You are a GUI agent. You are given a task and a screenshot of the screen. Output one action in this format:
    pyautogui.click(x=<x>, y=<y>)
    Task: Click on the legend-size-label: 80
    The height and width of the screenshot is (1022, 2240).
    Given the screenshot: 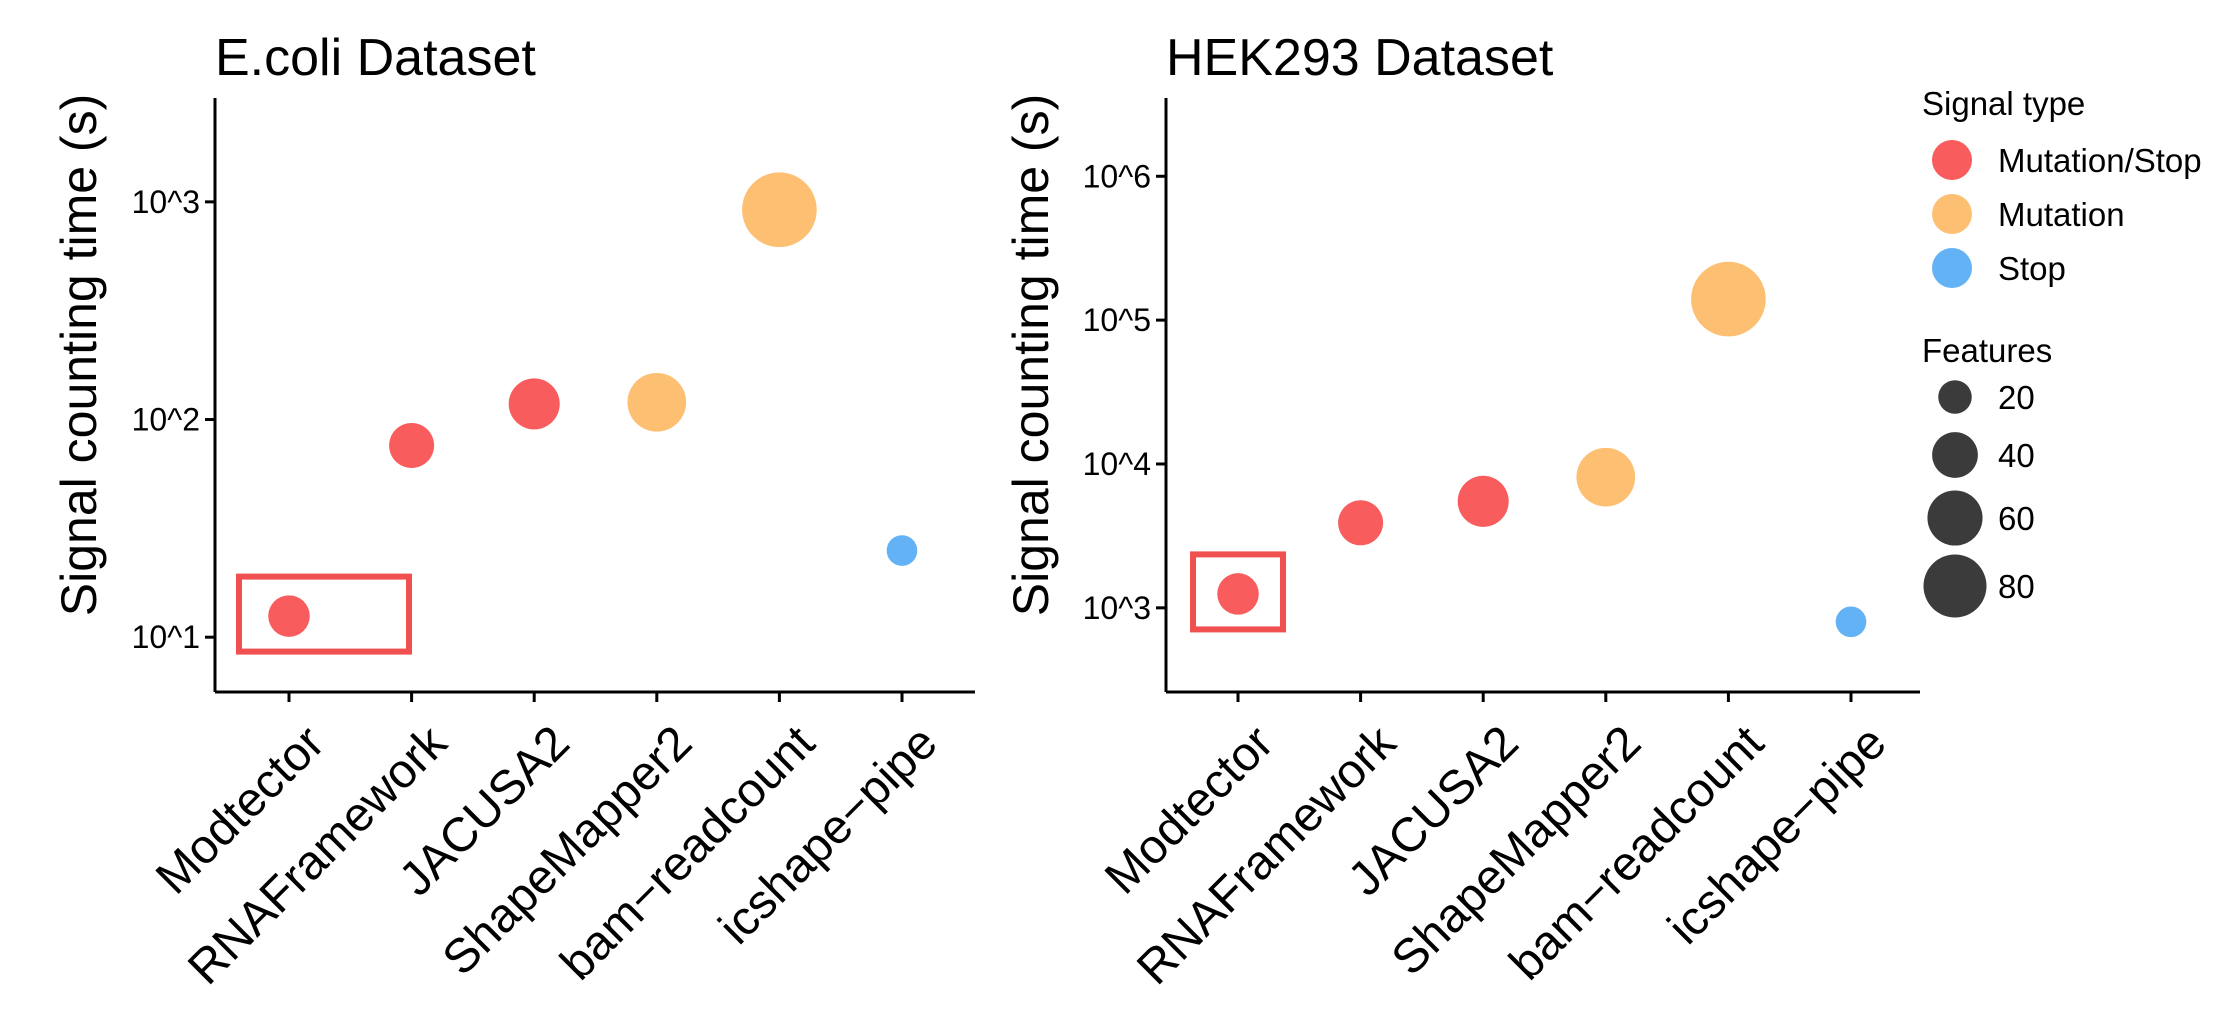 What is the action you would take?
    pyautogui.click(x=2016, y=586)
    